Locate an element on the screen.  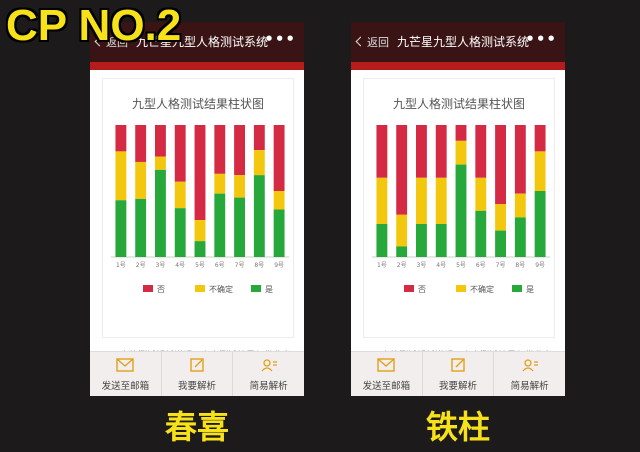
caption-left: 春喜 is located at coordinates (196, 427).